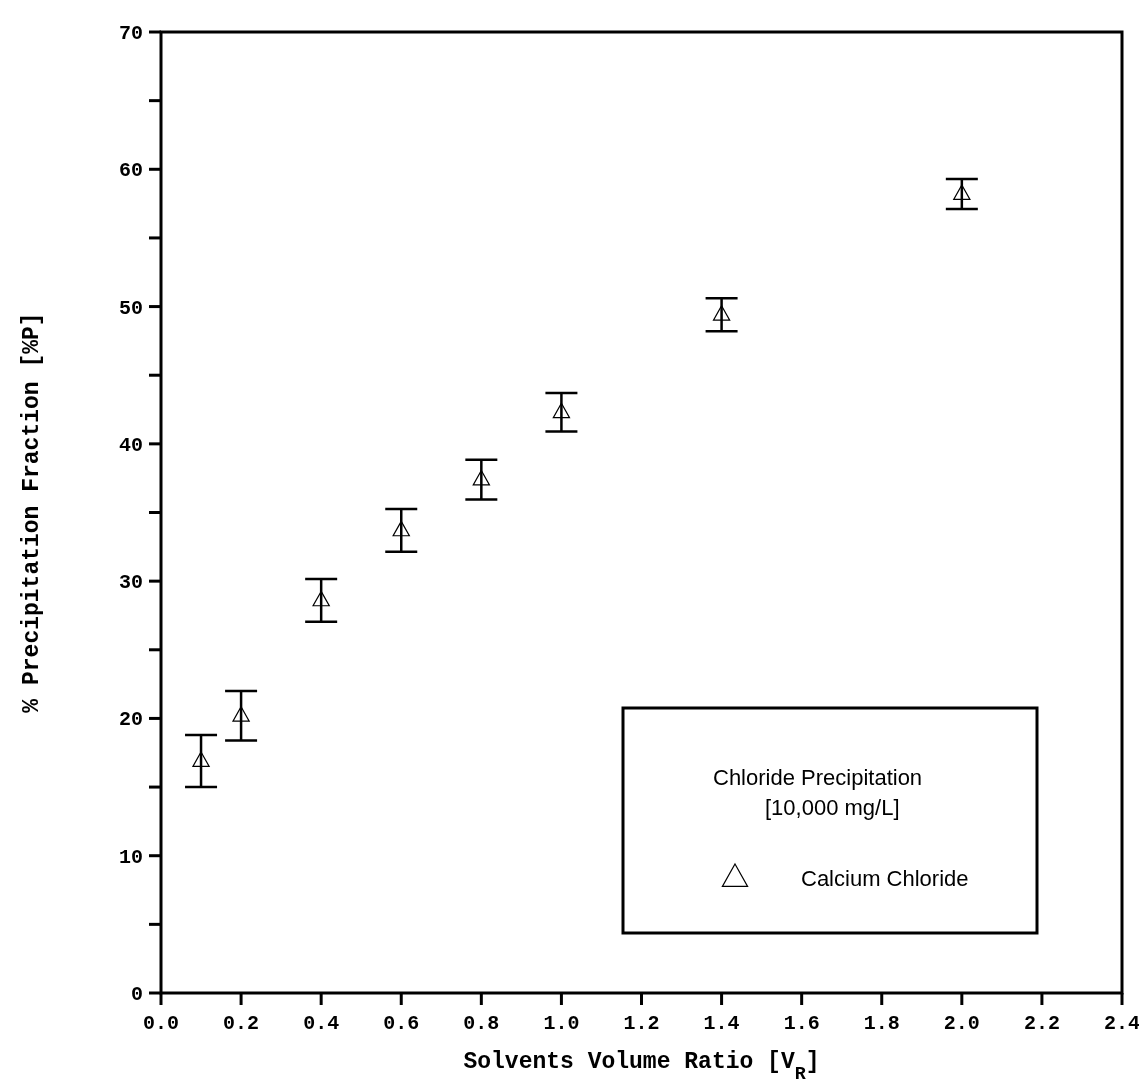  Describe the element at coordinates (481, 1023) in the screenshot. I see `x-tick-label: 0.8` at that location.